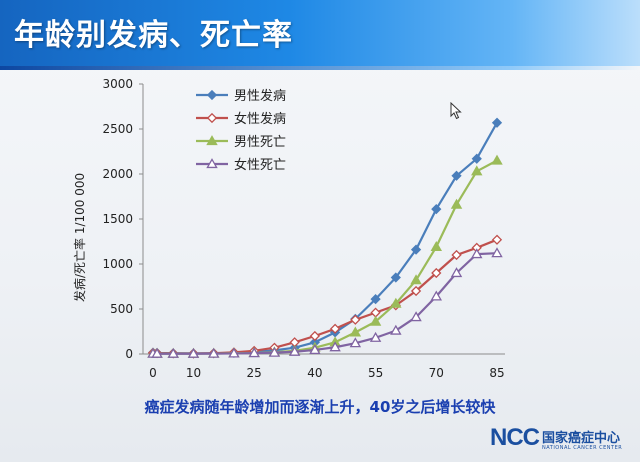 The image size is (640, 462). What do you see at coordinates (456, 111) in the screenshot?
I see `mouse-cursor-icon` at bounding box center [456, 111].